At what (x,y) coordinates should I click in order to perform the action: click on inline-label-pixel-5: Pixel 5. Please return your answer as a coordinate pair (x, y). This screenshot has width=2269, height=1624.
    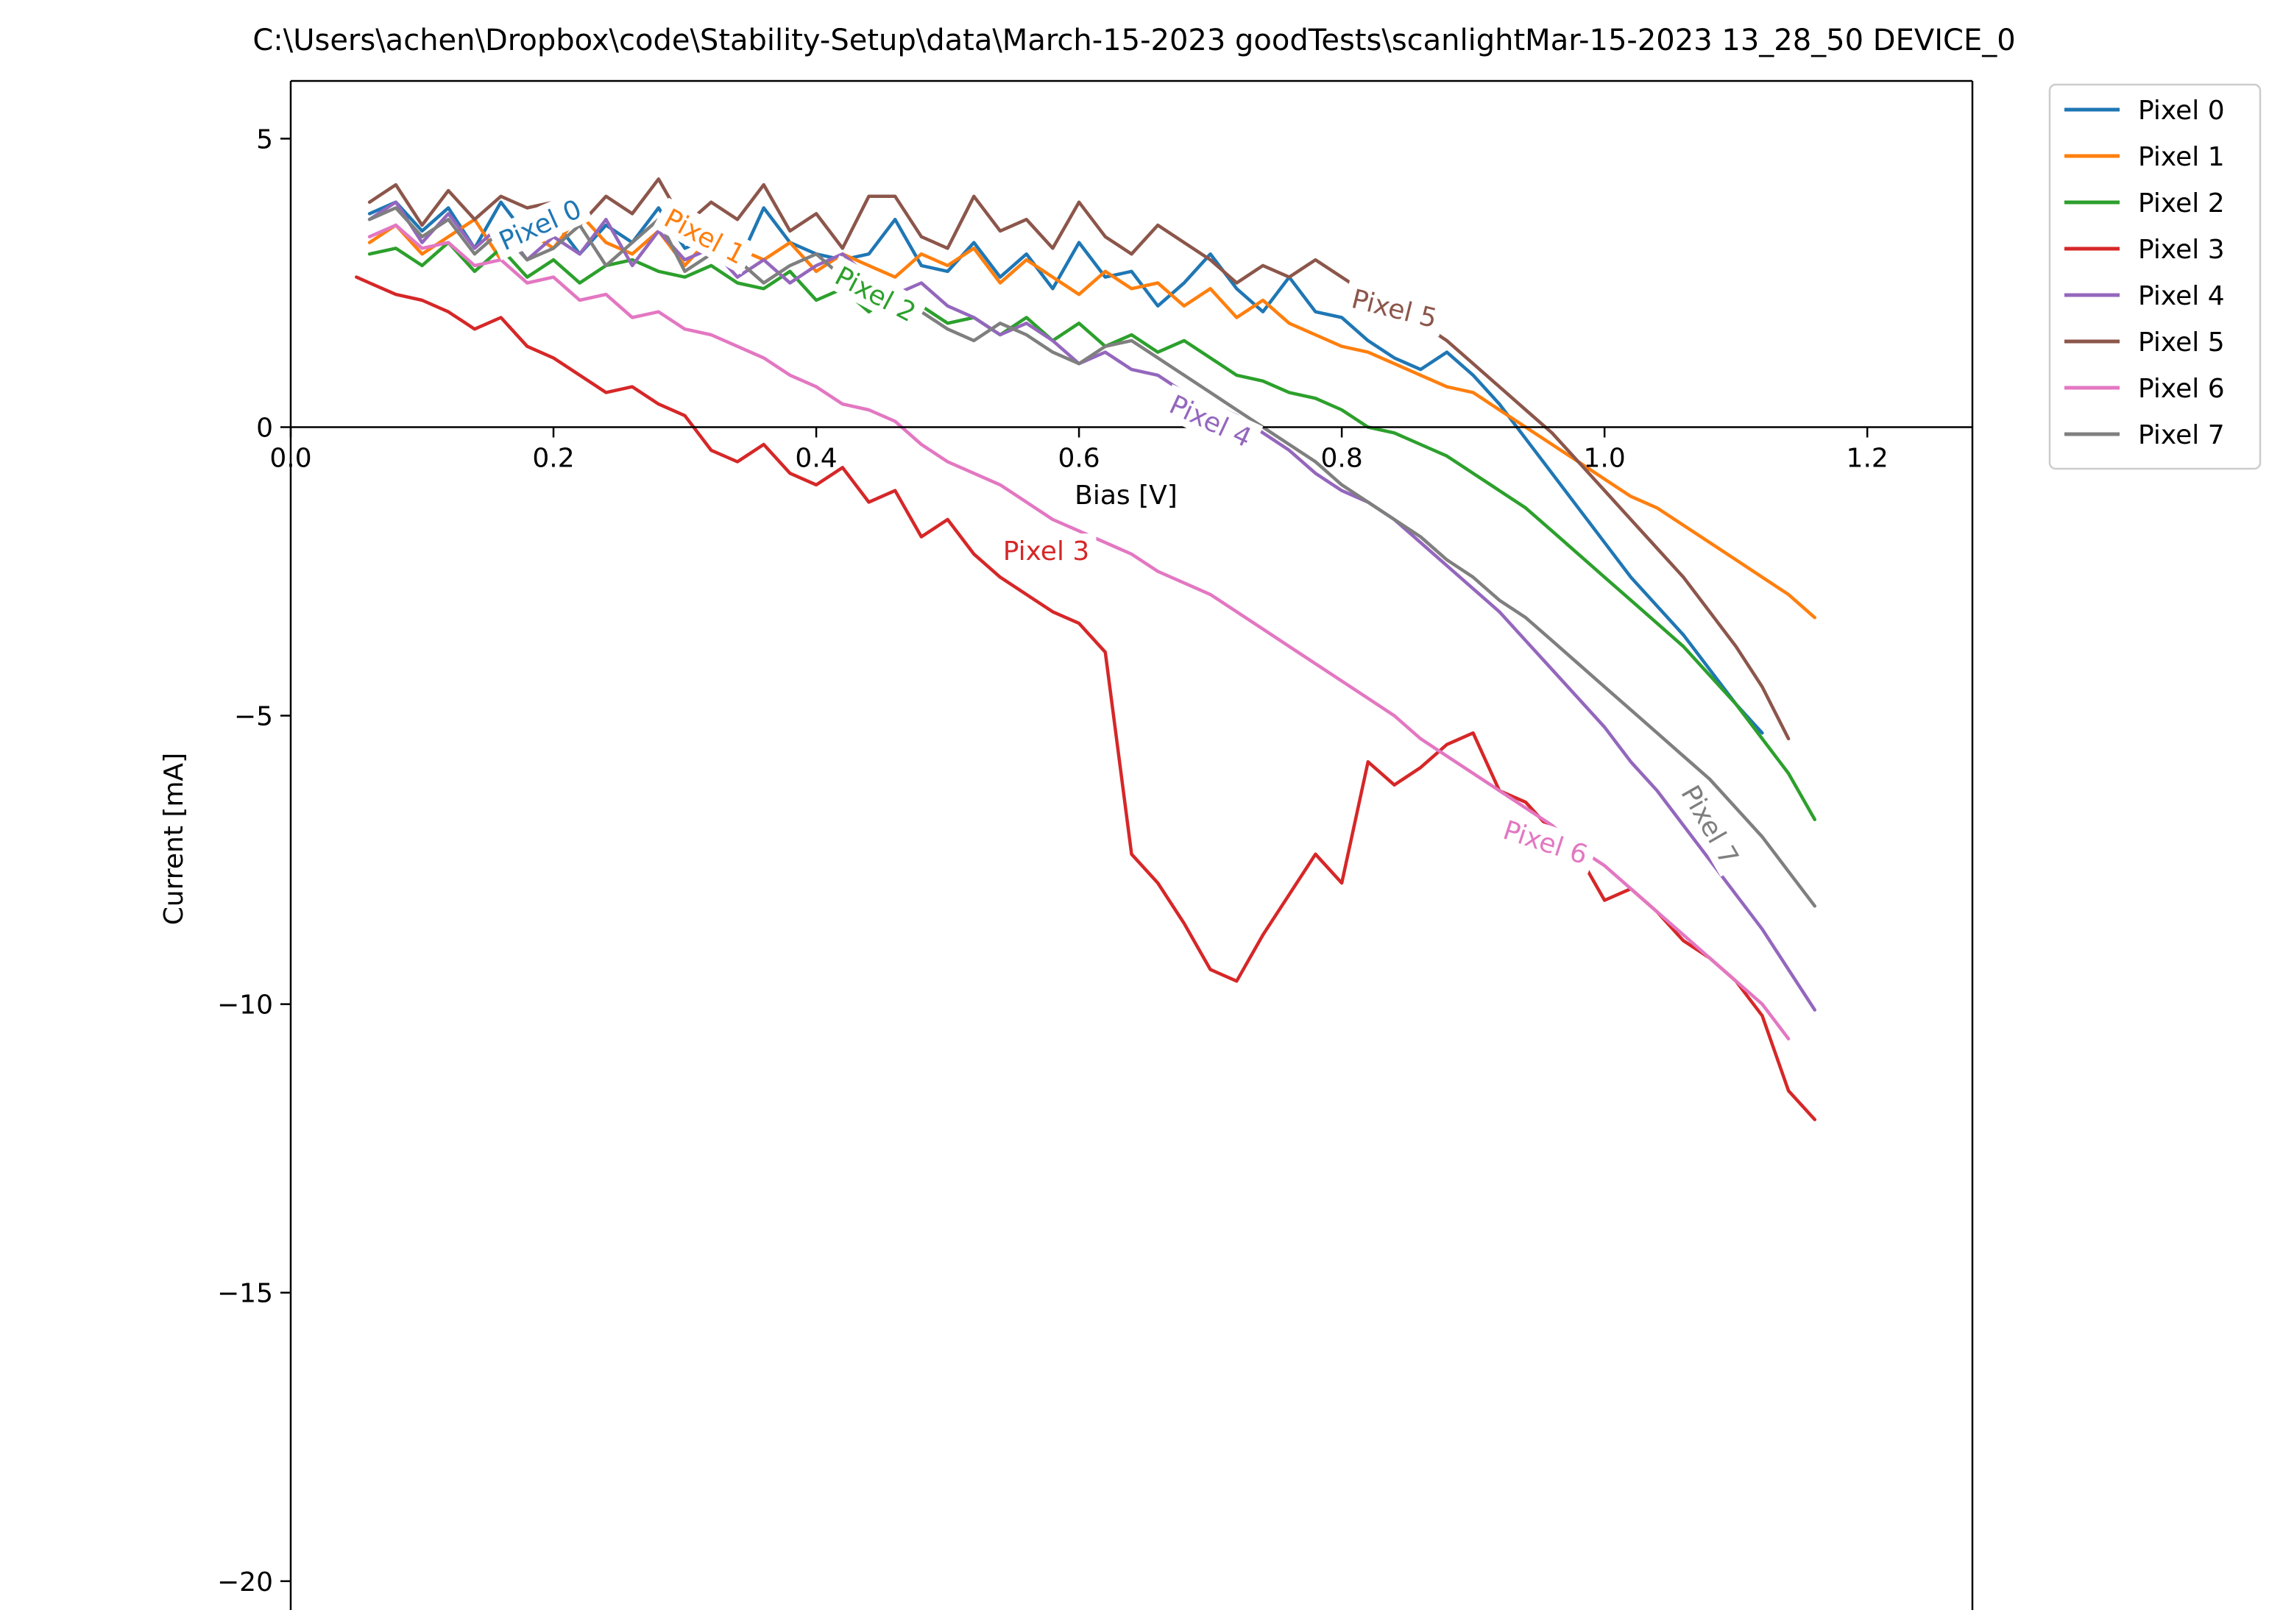
    Looking at the image, I should click on (1395, 308).